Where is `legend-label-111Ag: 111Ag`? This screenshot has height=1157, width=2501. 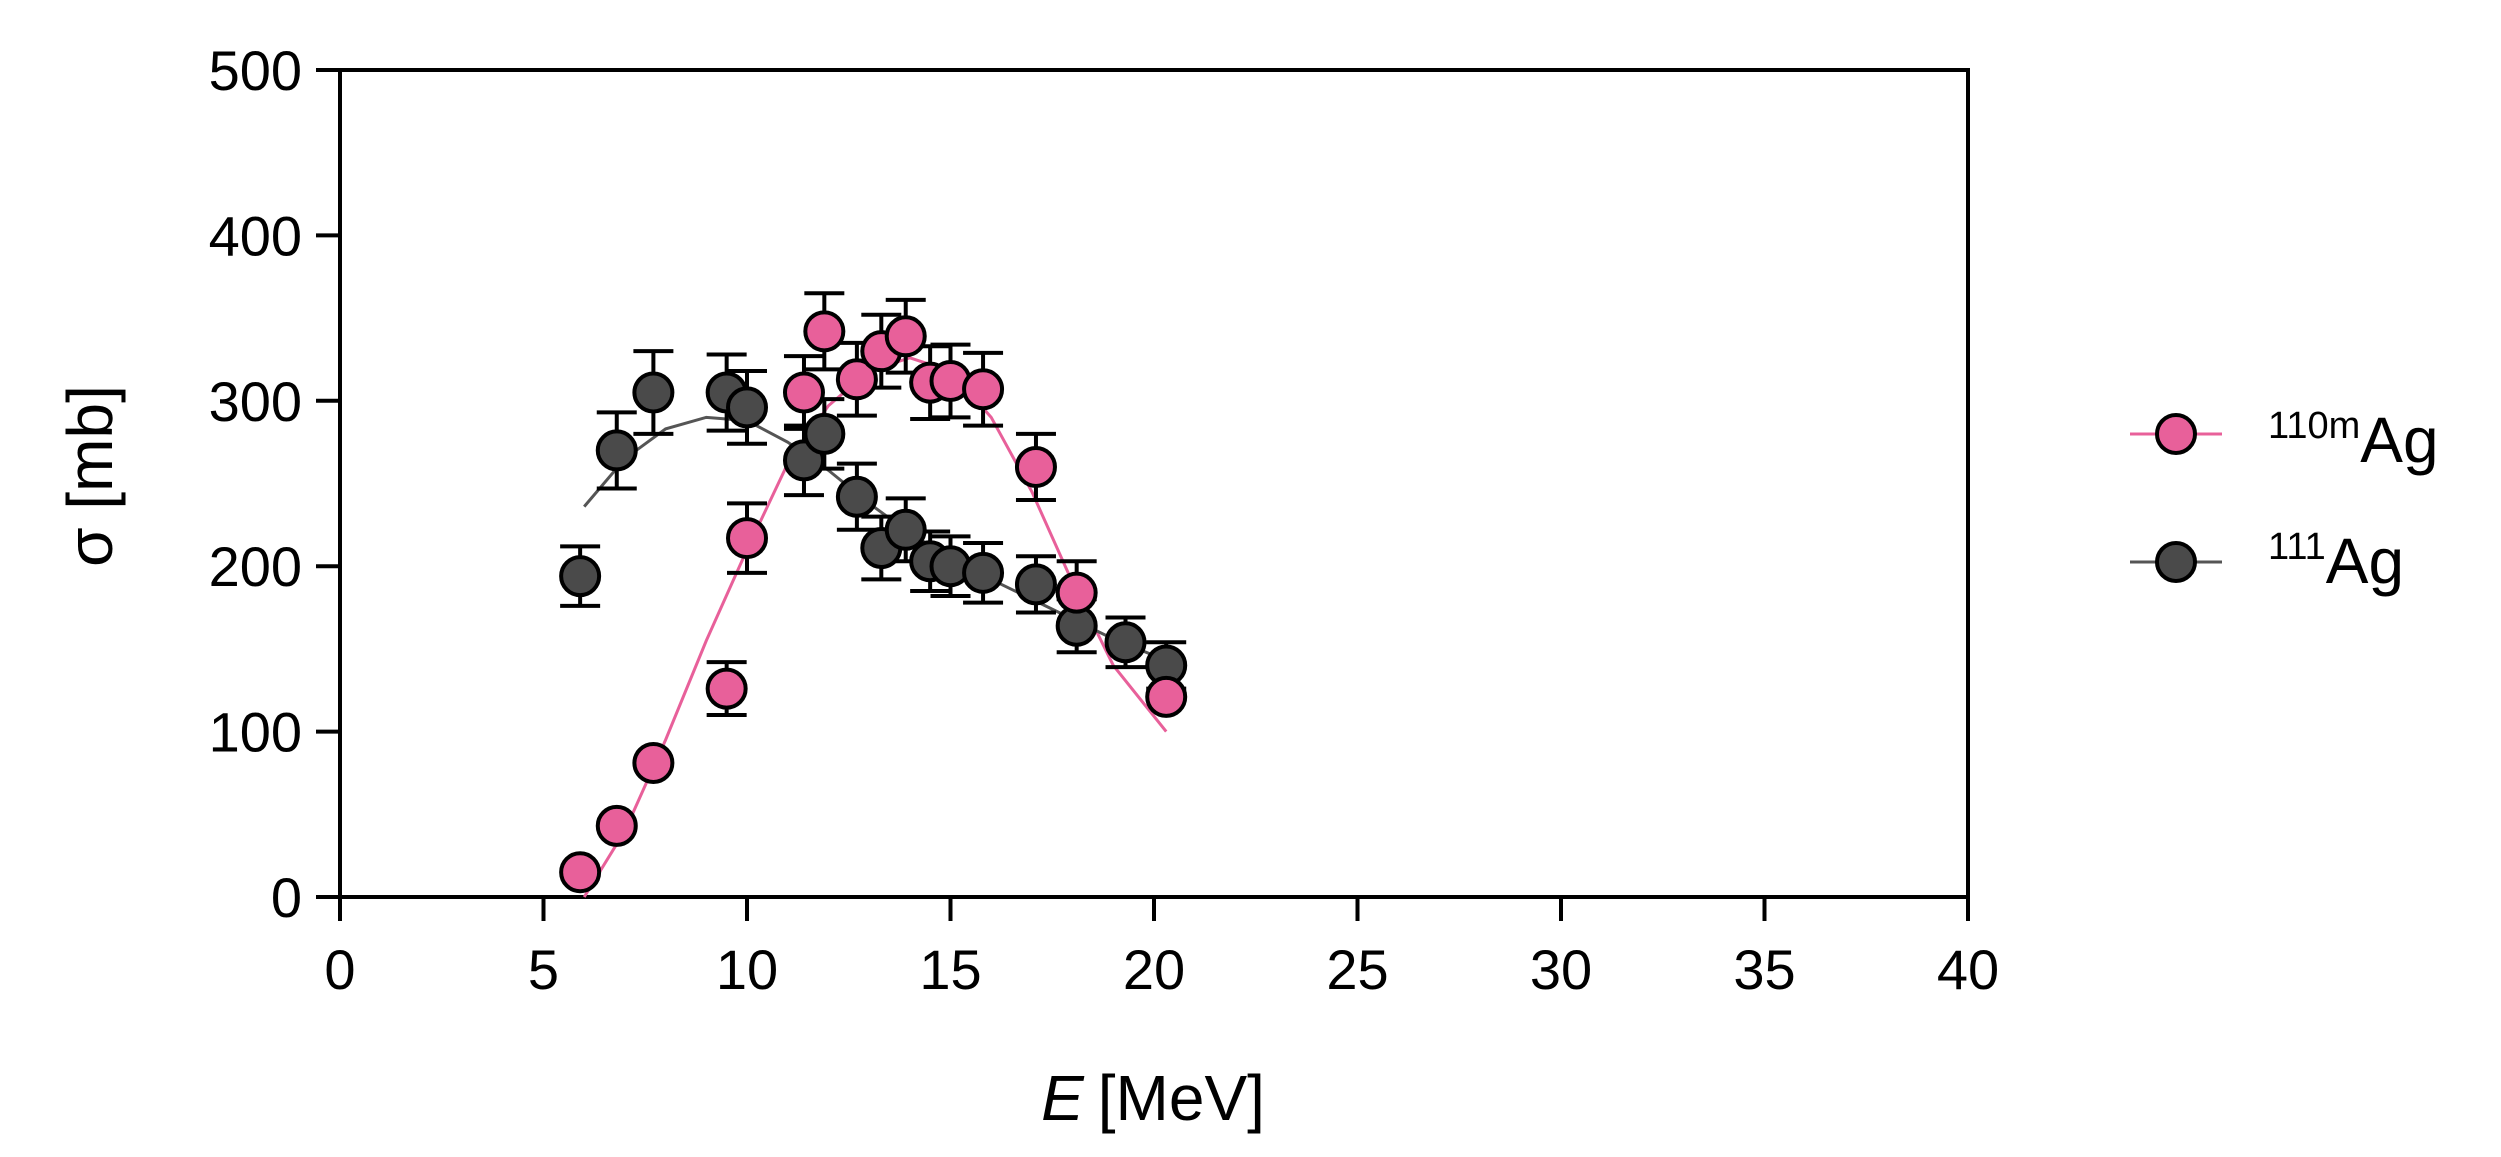 legend-label-111Ag: 111Ag is located at coordinates (2336, 561).